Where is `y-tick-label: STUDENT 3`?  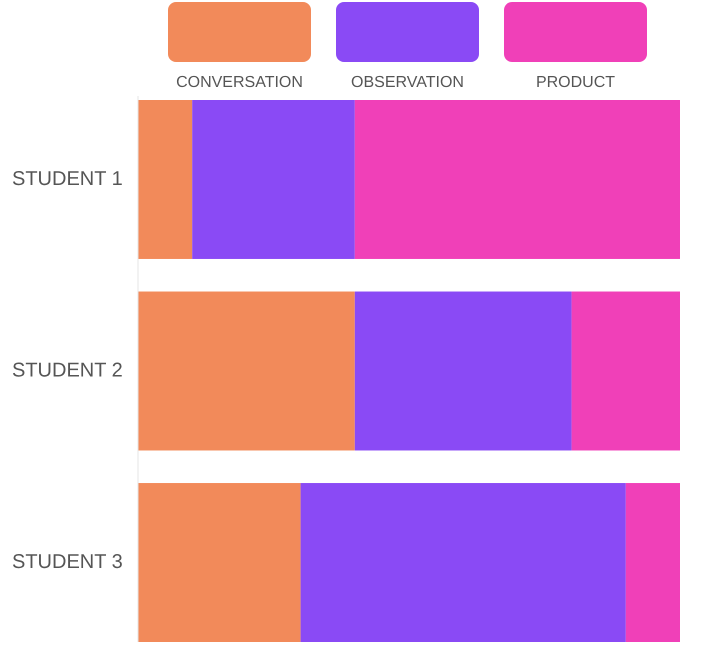 y-tick-label: STUDENT 3 is located at coordinates (67, 561).